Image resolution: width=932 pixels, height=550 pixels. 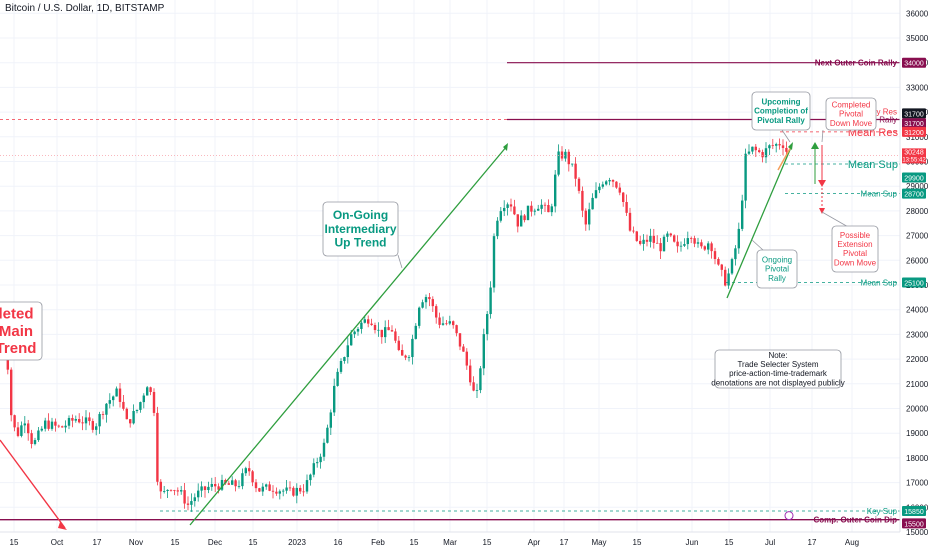 I want to click on callout-completed-down-line: Completed, so click(x=851, y=104).